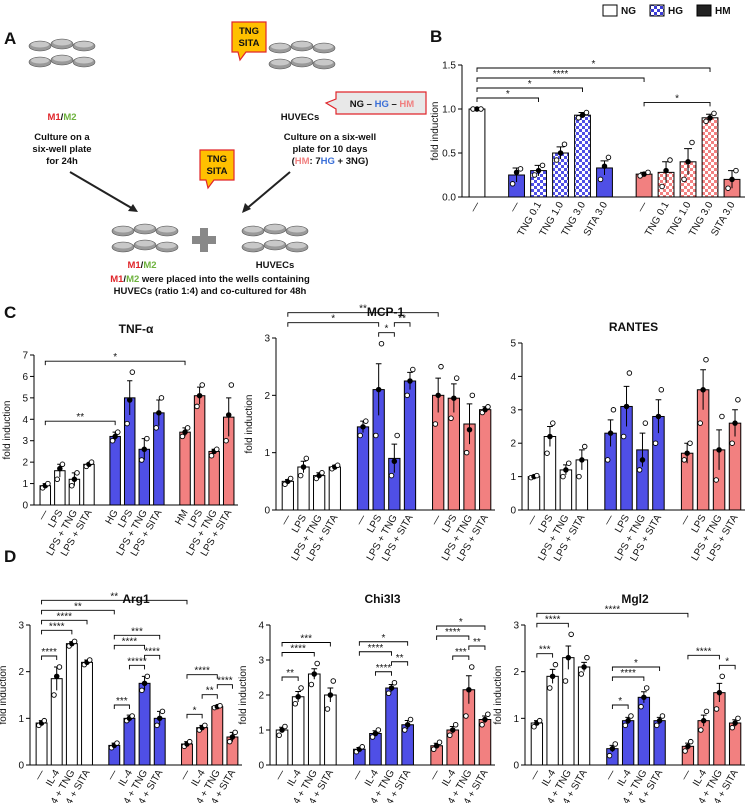 The image size is (753, 803). What do you see at coordinates (382, 104) in the screenshot?
I see `condition-text: NG – HG – HM` at bounding box center [382, 104].